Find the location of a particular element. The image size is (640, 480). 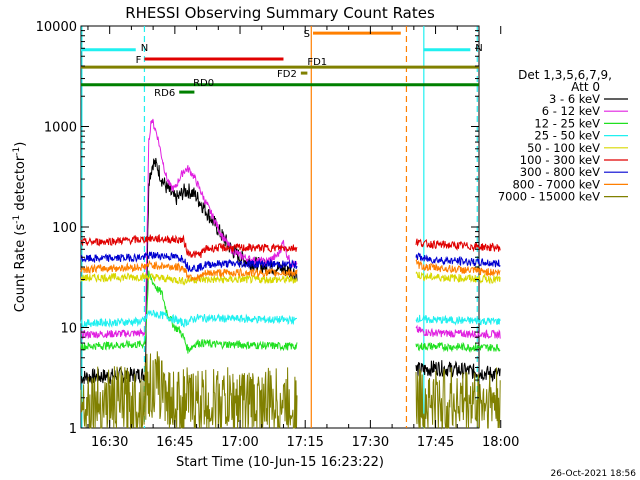

y-axis-label-mid: detector is located at coordinates (20, 185).